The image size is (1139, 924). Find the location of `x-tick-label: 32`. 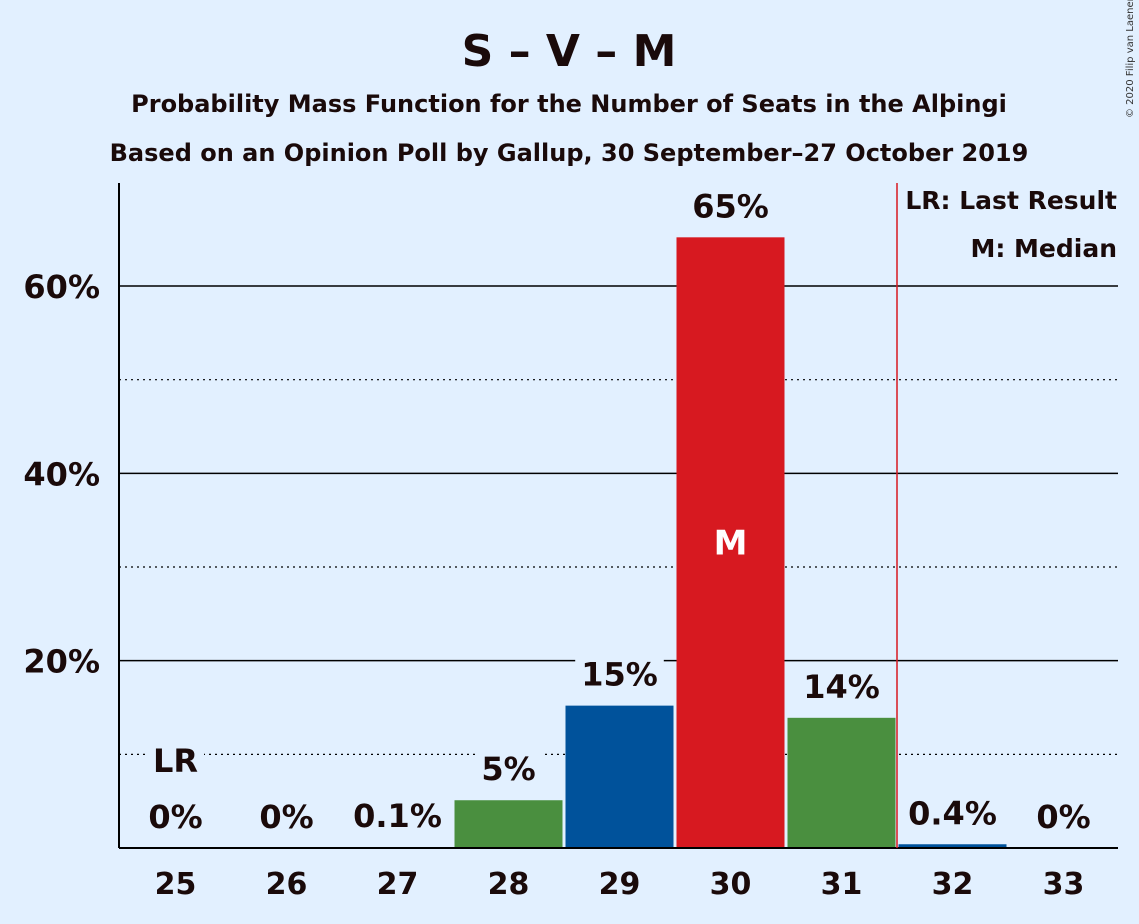

x-tick-label: 32 is located at coordinates (953, 884).